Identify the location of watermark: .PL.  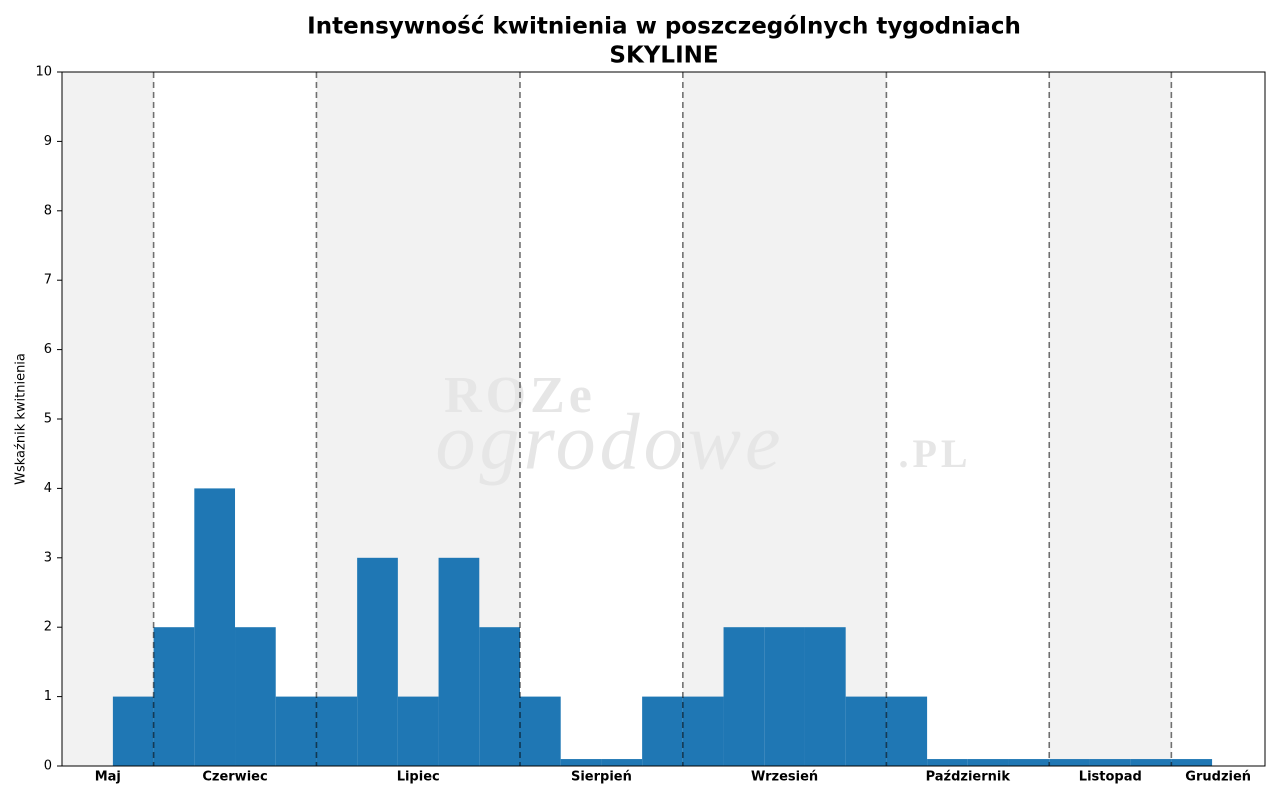
(934, 453).